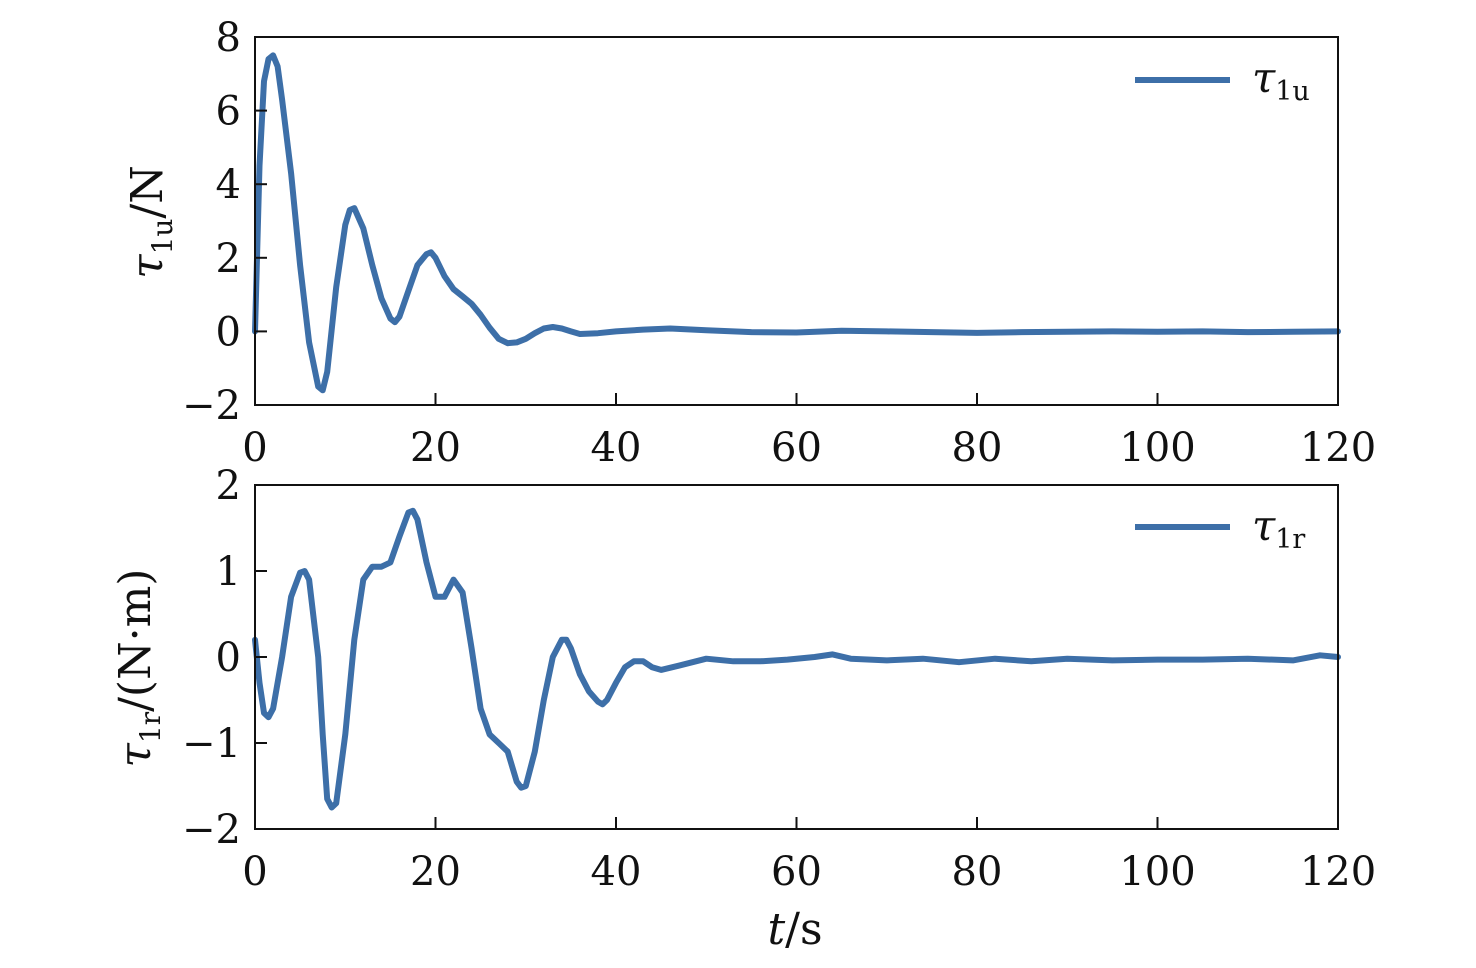 The width and height of the screenshot is (1476, 968). What do you see at coordinates (1222, 80) in the screenshot?
I see `top-panel-legend: τ1u` at bounding box center [1222, 80].